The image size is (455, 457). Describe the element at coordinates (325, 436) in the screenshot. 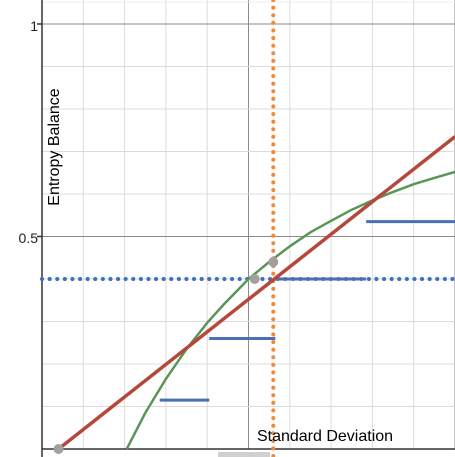

I see `x-axis-title: Standard Deviation` at that location.